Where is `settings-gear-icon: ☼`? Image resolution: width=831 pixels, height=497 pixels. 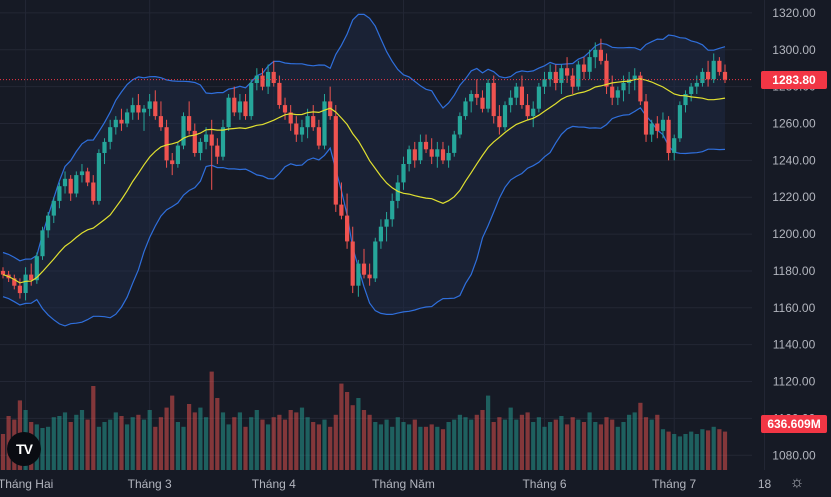 settings-gear-icon: ☼ is located at coordinates (797, 482).